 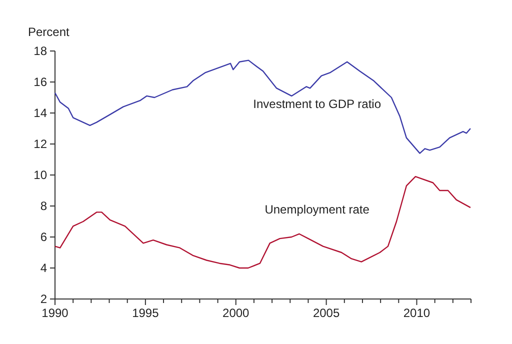 I want to click on y-tick-label: 2, so click(x=44, y=299).